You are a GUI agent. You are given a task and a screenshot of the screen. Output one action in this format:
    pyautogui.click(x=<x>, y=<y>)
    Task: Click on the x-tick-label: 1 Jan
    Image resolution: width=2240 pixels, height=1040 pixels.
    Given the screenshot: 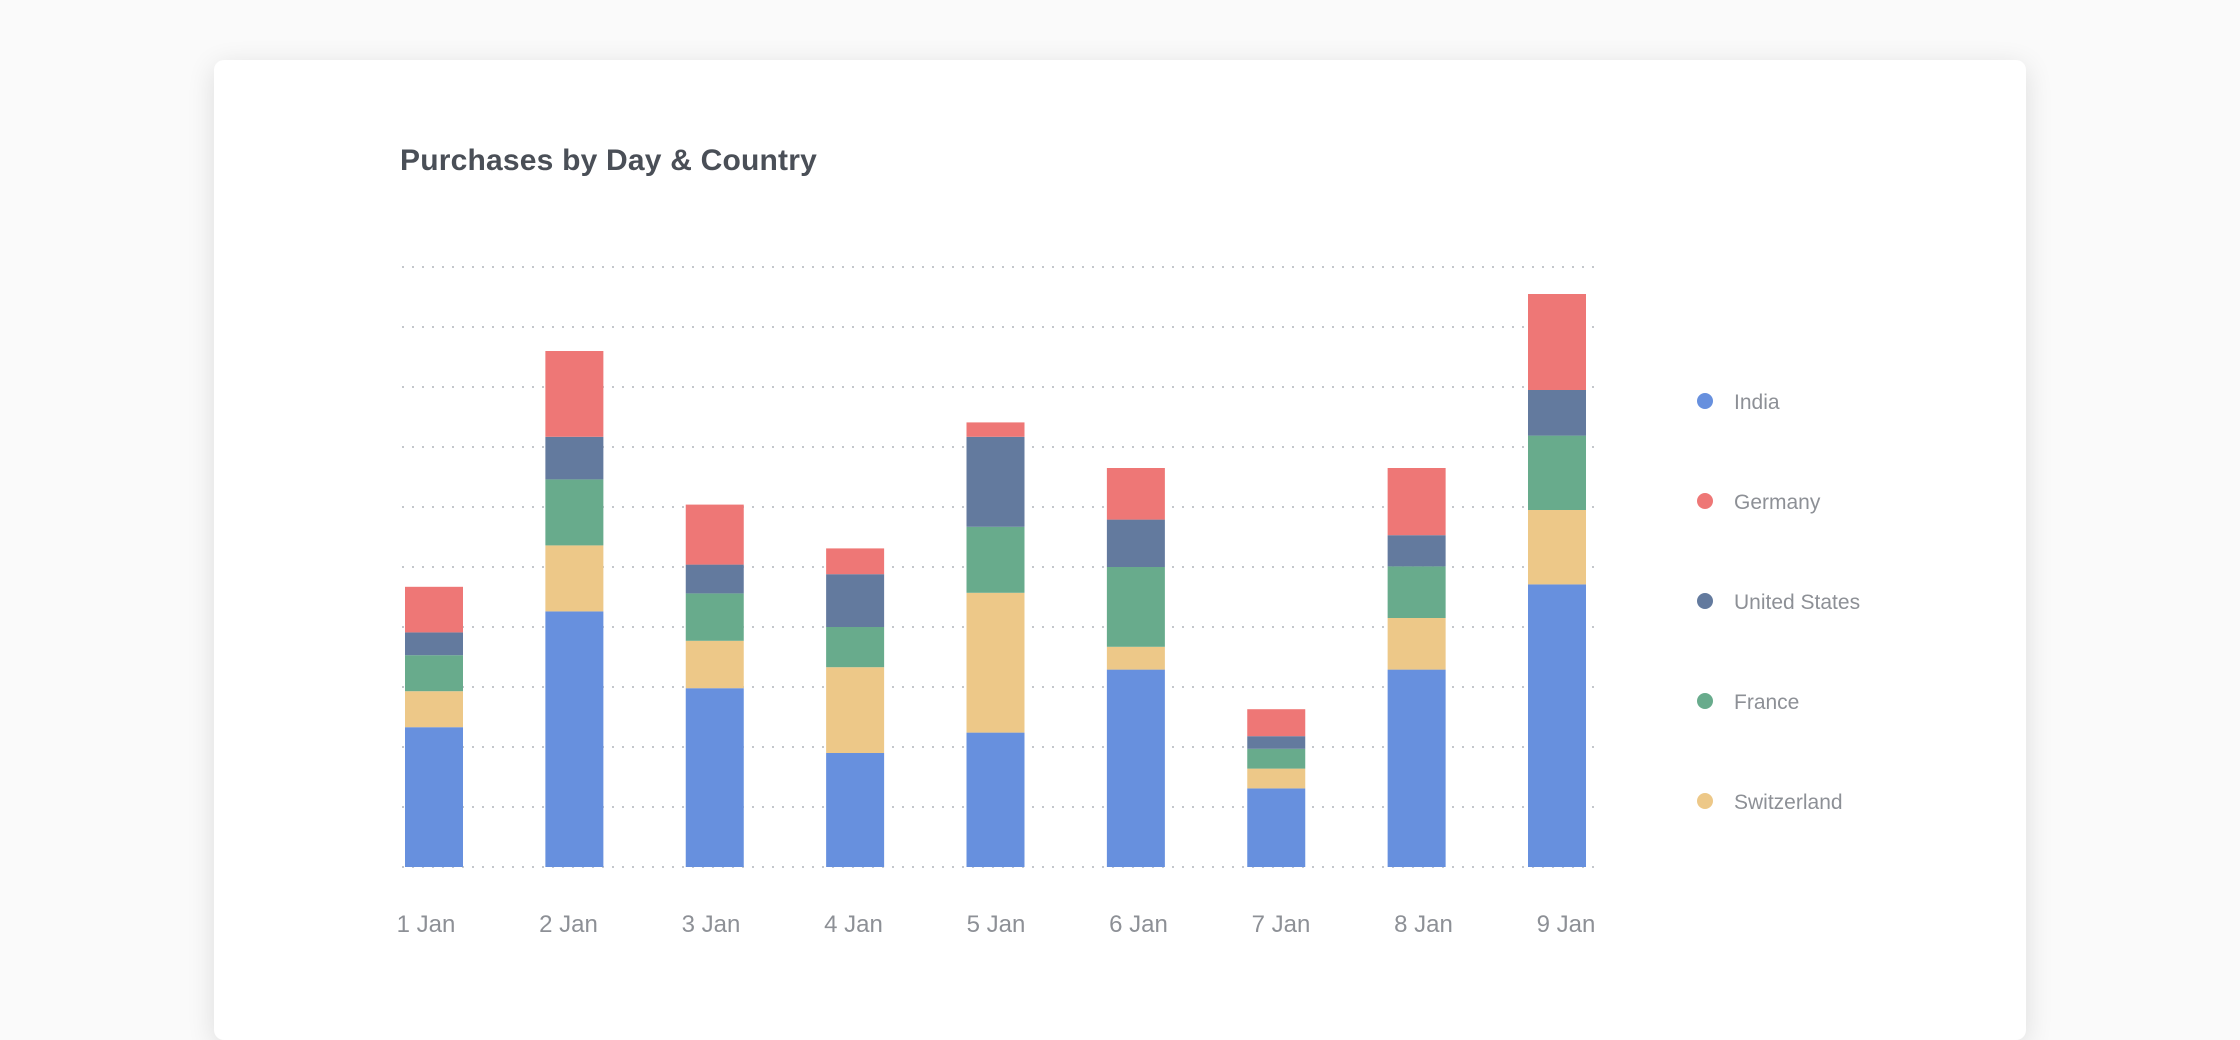 What is the action you would take?
    pyautogui.click(x=426, y=924)
    